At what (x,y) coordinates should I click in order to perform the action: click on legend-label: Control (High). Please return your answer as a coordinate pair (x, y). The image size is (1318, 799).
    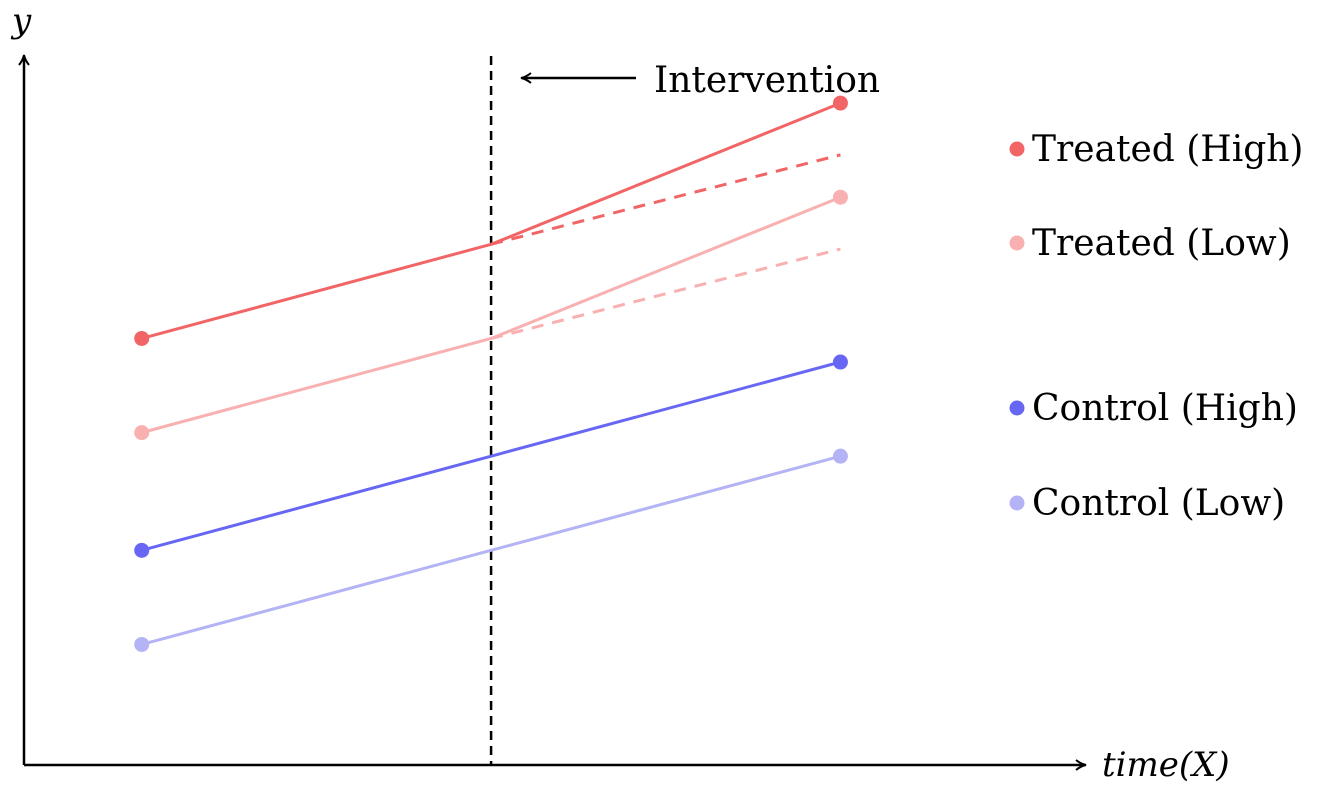
    Looking at the image, I should click on (1165, 408).